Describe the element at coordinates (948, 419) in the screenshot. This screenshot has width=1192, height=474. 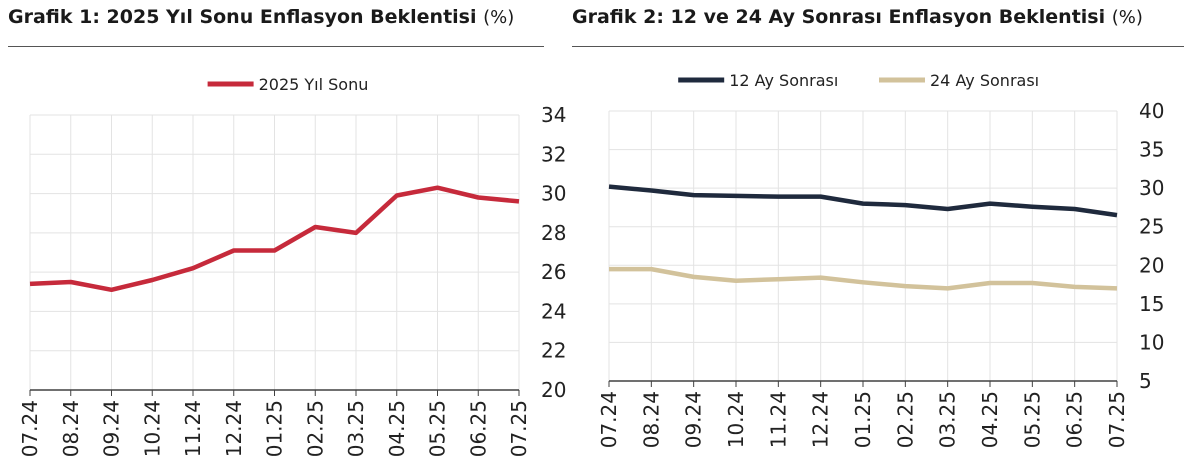
I see `chart-2-x-tick-label: 03.25` at that location.